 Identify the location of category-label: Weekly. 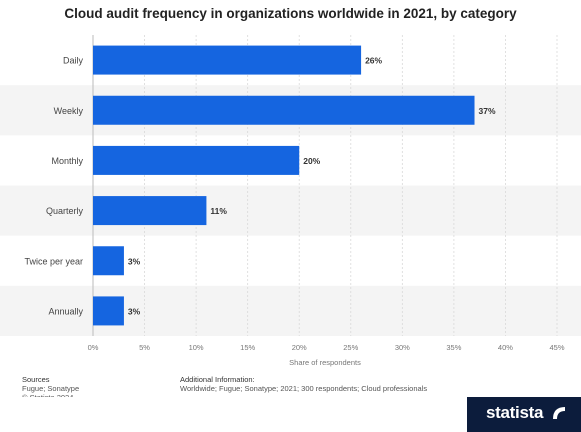
(69, 111).